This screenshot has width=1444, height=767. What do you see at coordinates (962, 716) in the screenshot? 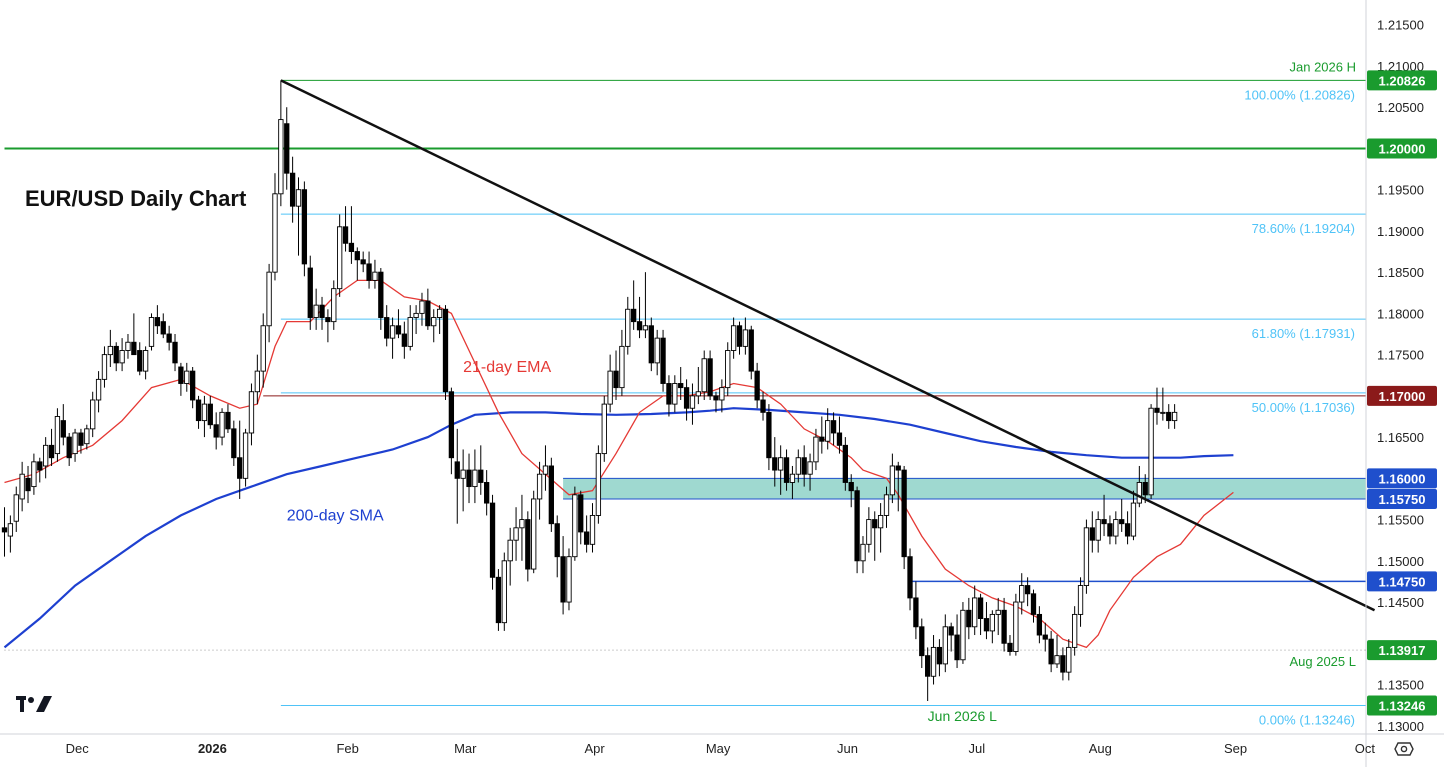
I see `annotation-label: Jun 2026 L` at bounding box center [962, 716].